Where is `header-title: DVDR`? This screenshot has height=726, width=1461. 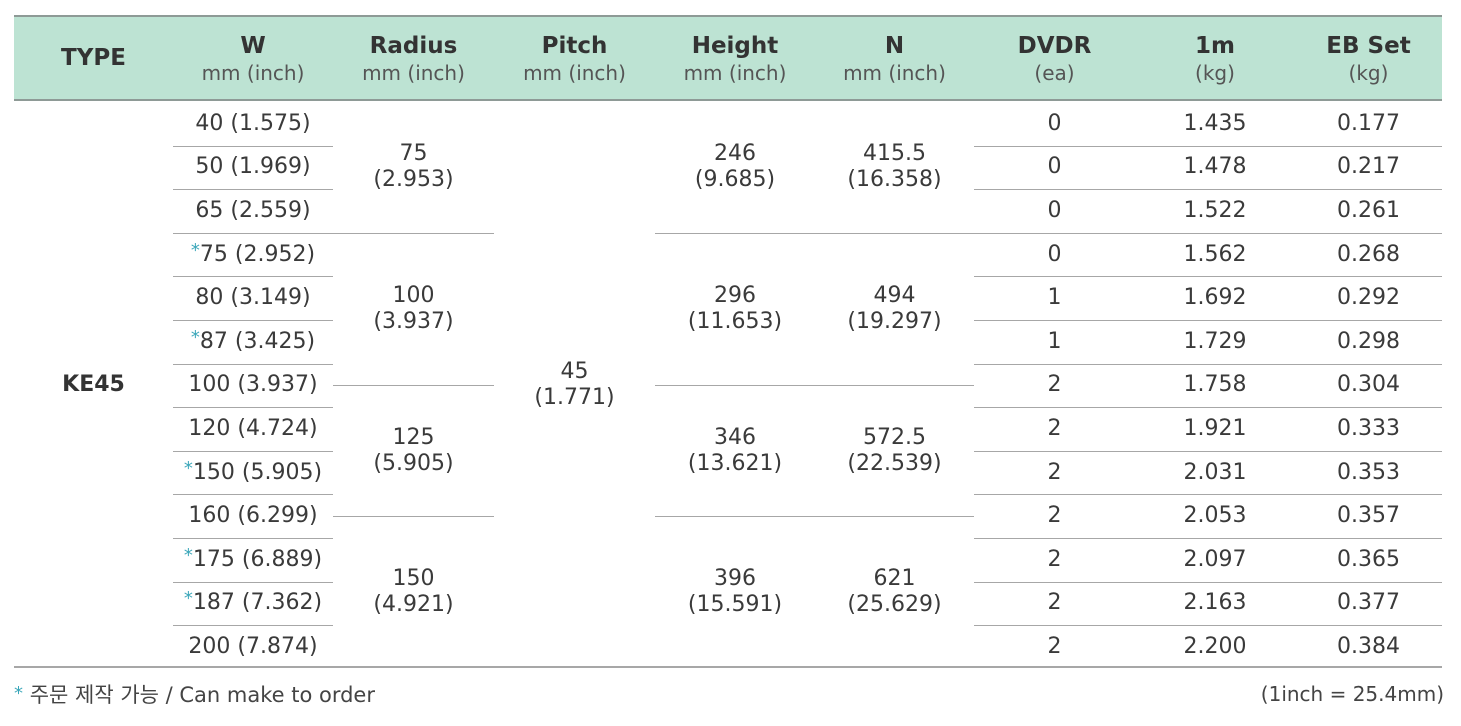 header-title: DVDR is located at coordinates (1054, 46).